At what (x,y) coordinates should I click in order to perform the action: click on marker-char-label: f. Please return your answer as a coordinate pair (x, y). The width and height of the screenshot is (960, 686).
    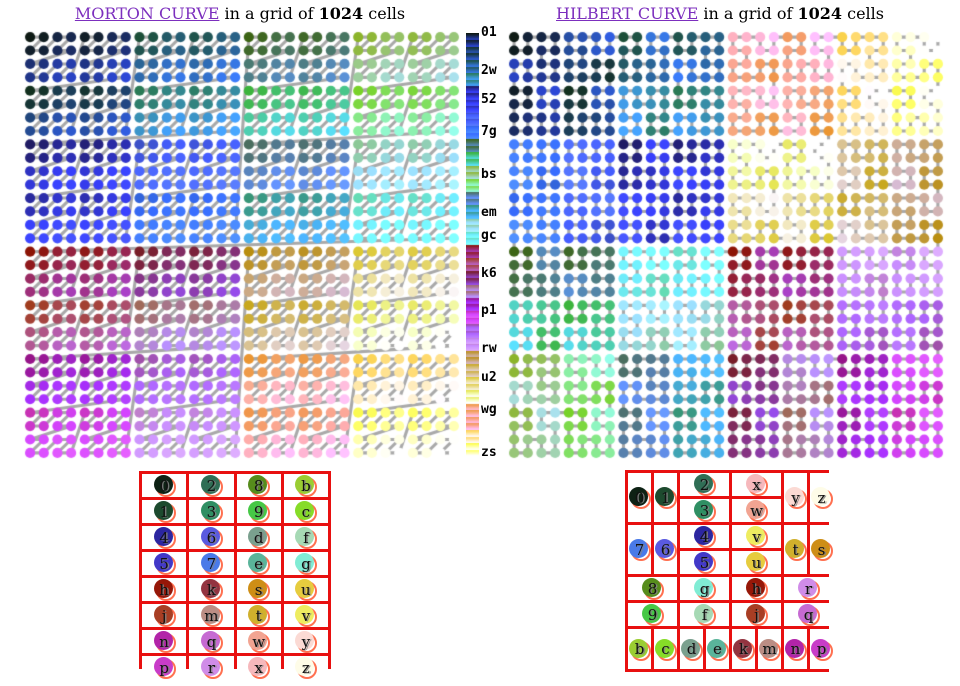
    Looking at the image, I should click on (306, 537).